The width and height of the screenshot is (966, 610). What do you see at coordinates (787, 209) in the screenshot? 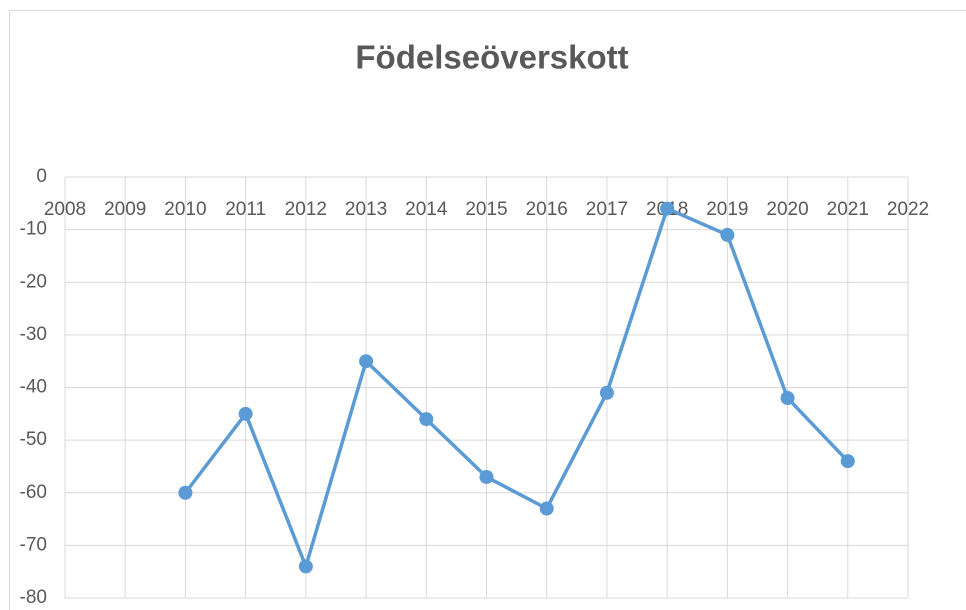
I see `x-tick-label: 2020` at bounding box center [787, 209].